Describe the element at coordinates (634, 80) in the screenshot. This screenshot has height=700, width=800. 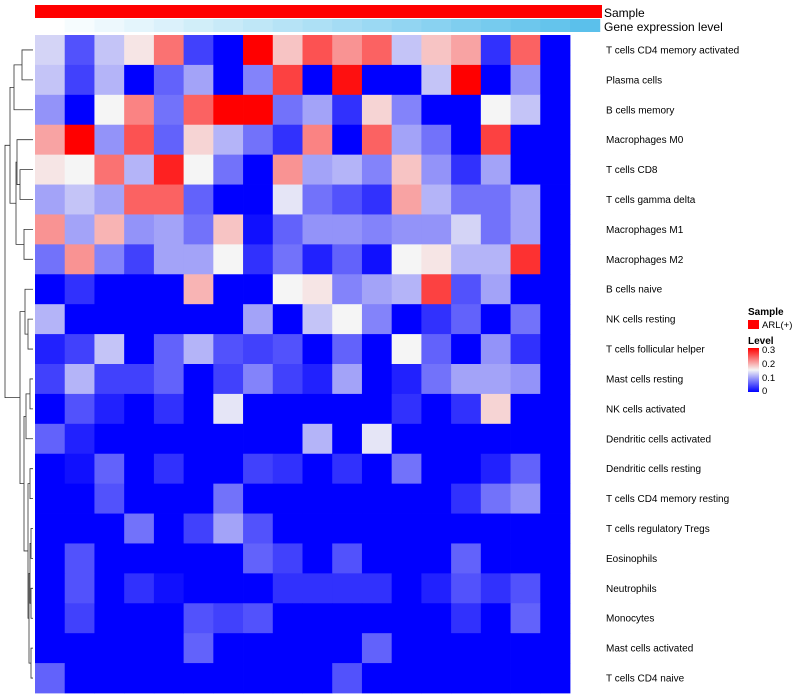
I see `row-label: Plasma cells` at that location.